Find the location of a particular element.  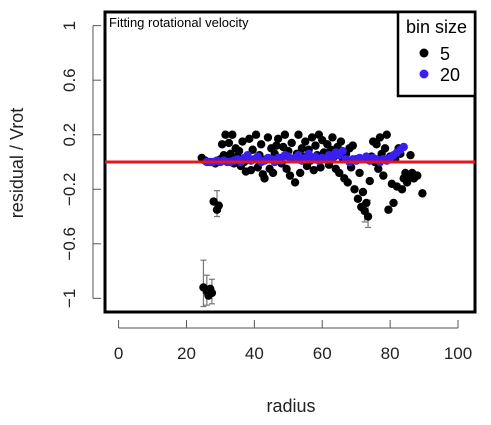

x-tick-label: 20 is located at coordinates (186, 353).